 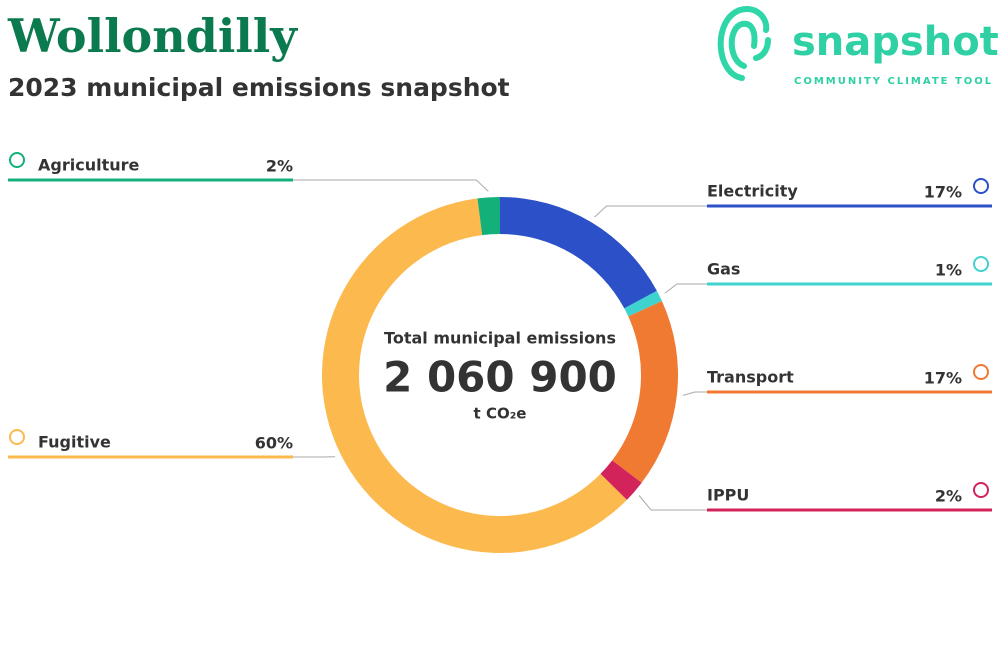 What do you see at coordinates (948, 270) in the screenshot?
I see `value-label: 1%` at bounding box center [948, 270].